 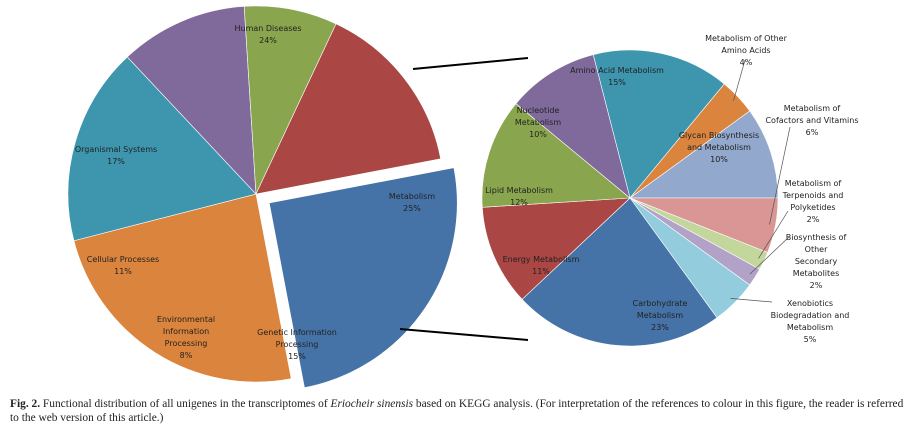 What do you see at coordinates (739, 80) in the screenshot?
I see `leader-line-metabolism-of-other-amino-acids` at bounding box center [739, 80].